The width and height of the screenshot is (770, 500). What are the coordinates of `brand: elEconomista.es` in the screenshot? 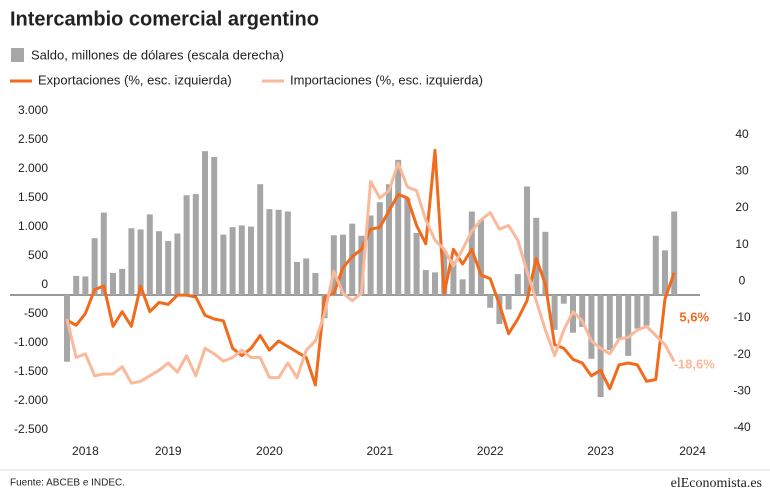 It's located at (716, 483).